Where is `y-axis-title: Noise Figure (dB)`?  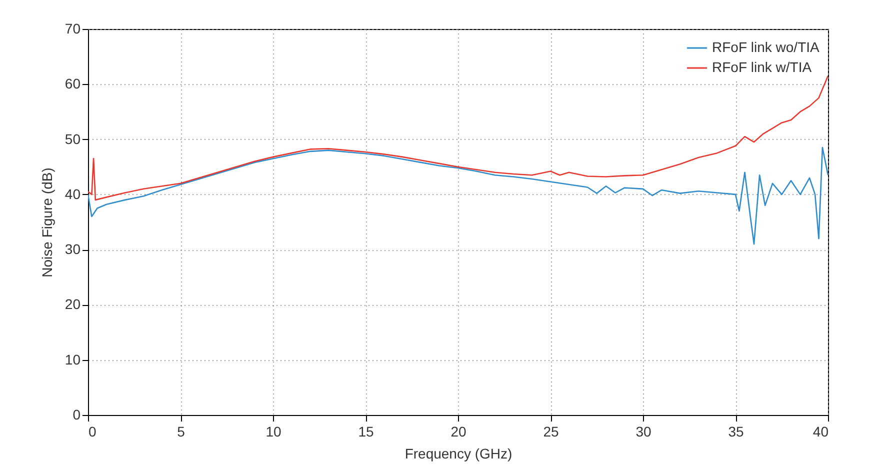
y-axis-title: Noise Figure (dB) is located at coordinates (46, 223).